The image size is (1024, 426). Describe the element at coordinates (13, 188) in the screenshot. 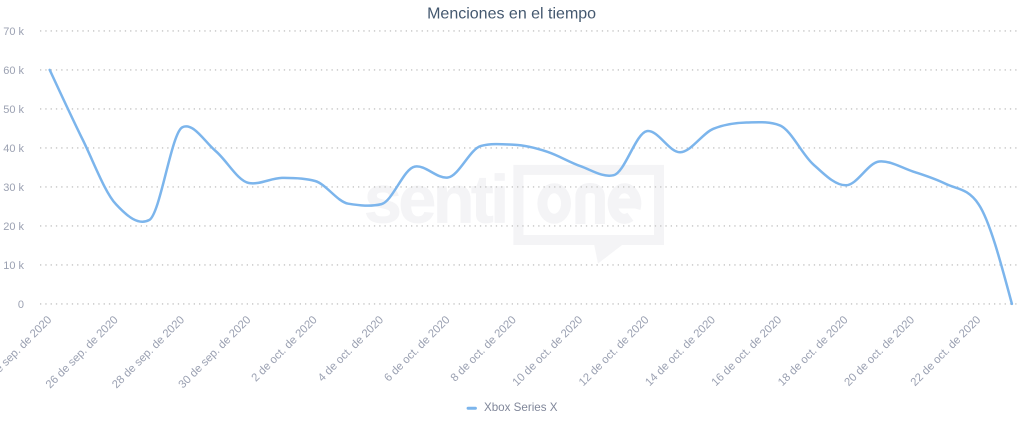

I see `svg-text: 30 k` at that location.